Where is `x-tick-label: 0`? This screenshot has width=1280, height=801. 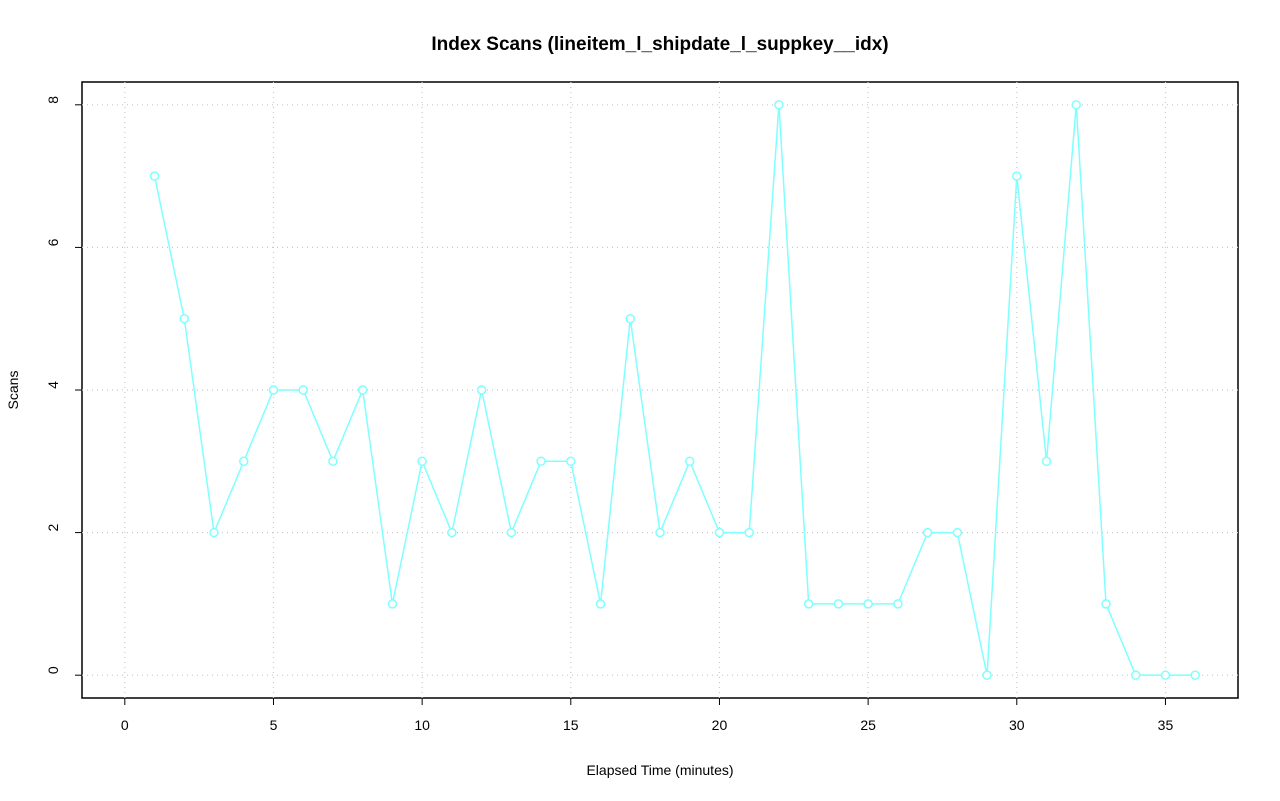
x-tick-label: 0 is located at coordinates (125, 725).